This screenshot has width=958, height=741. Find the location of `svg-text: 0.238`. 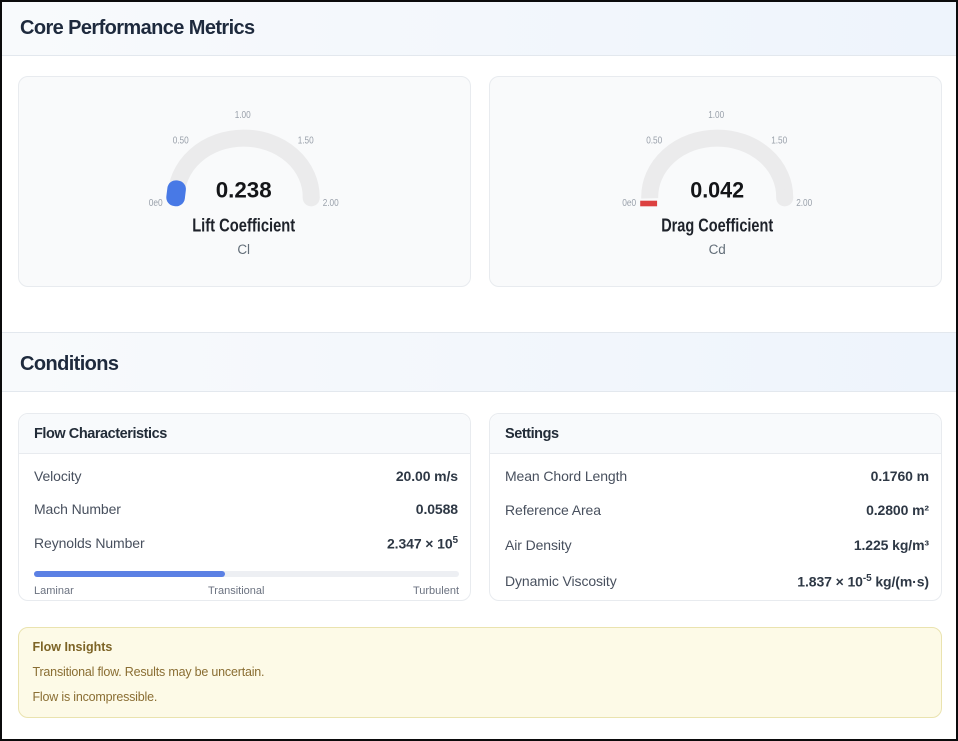

svg-text: 0.238 is located at coordinates (244, 190).